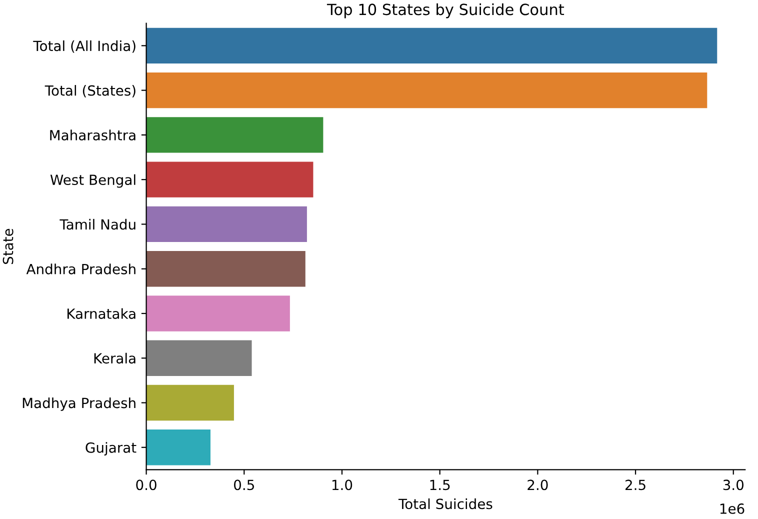 Image resolution: width=758 pixels, height=519 pixels. I want to click on y-tick-label: West Bengal, so click(93, 181).